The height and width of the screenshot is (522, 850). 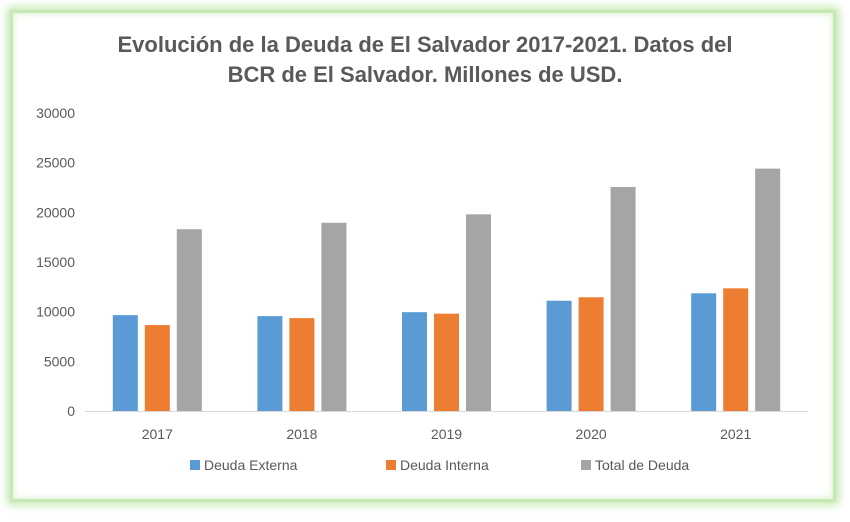 What do you see at coordinates (71, 411) in the screenshot?
I see `y-tick-label: 0` at bounding box center [71, 411].